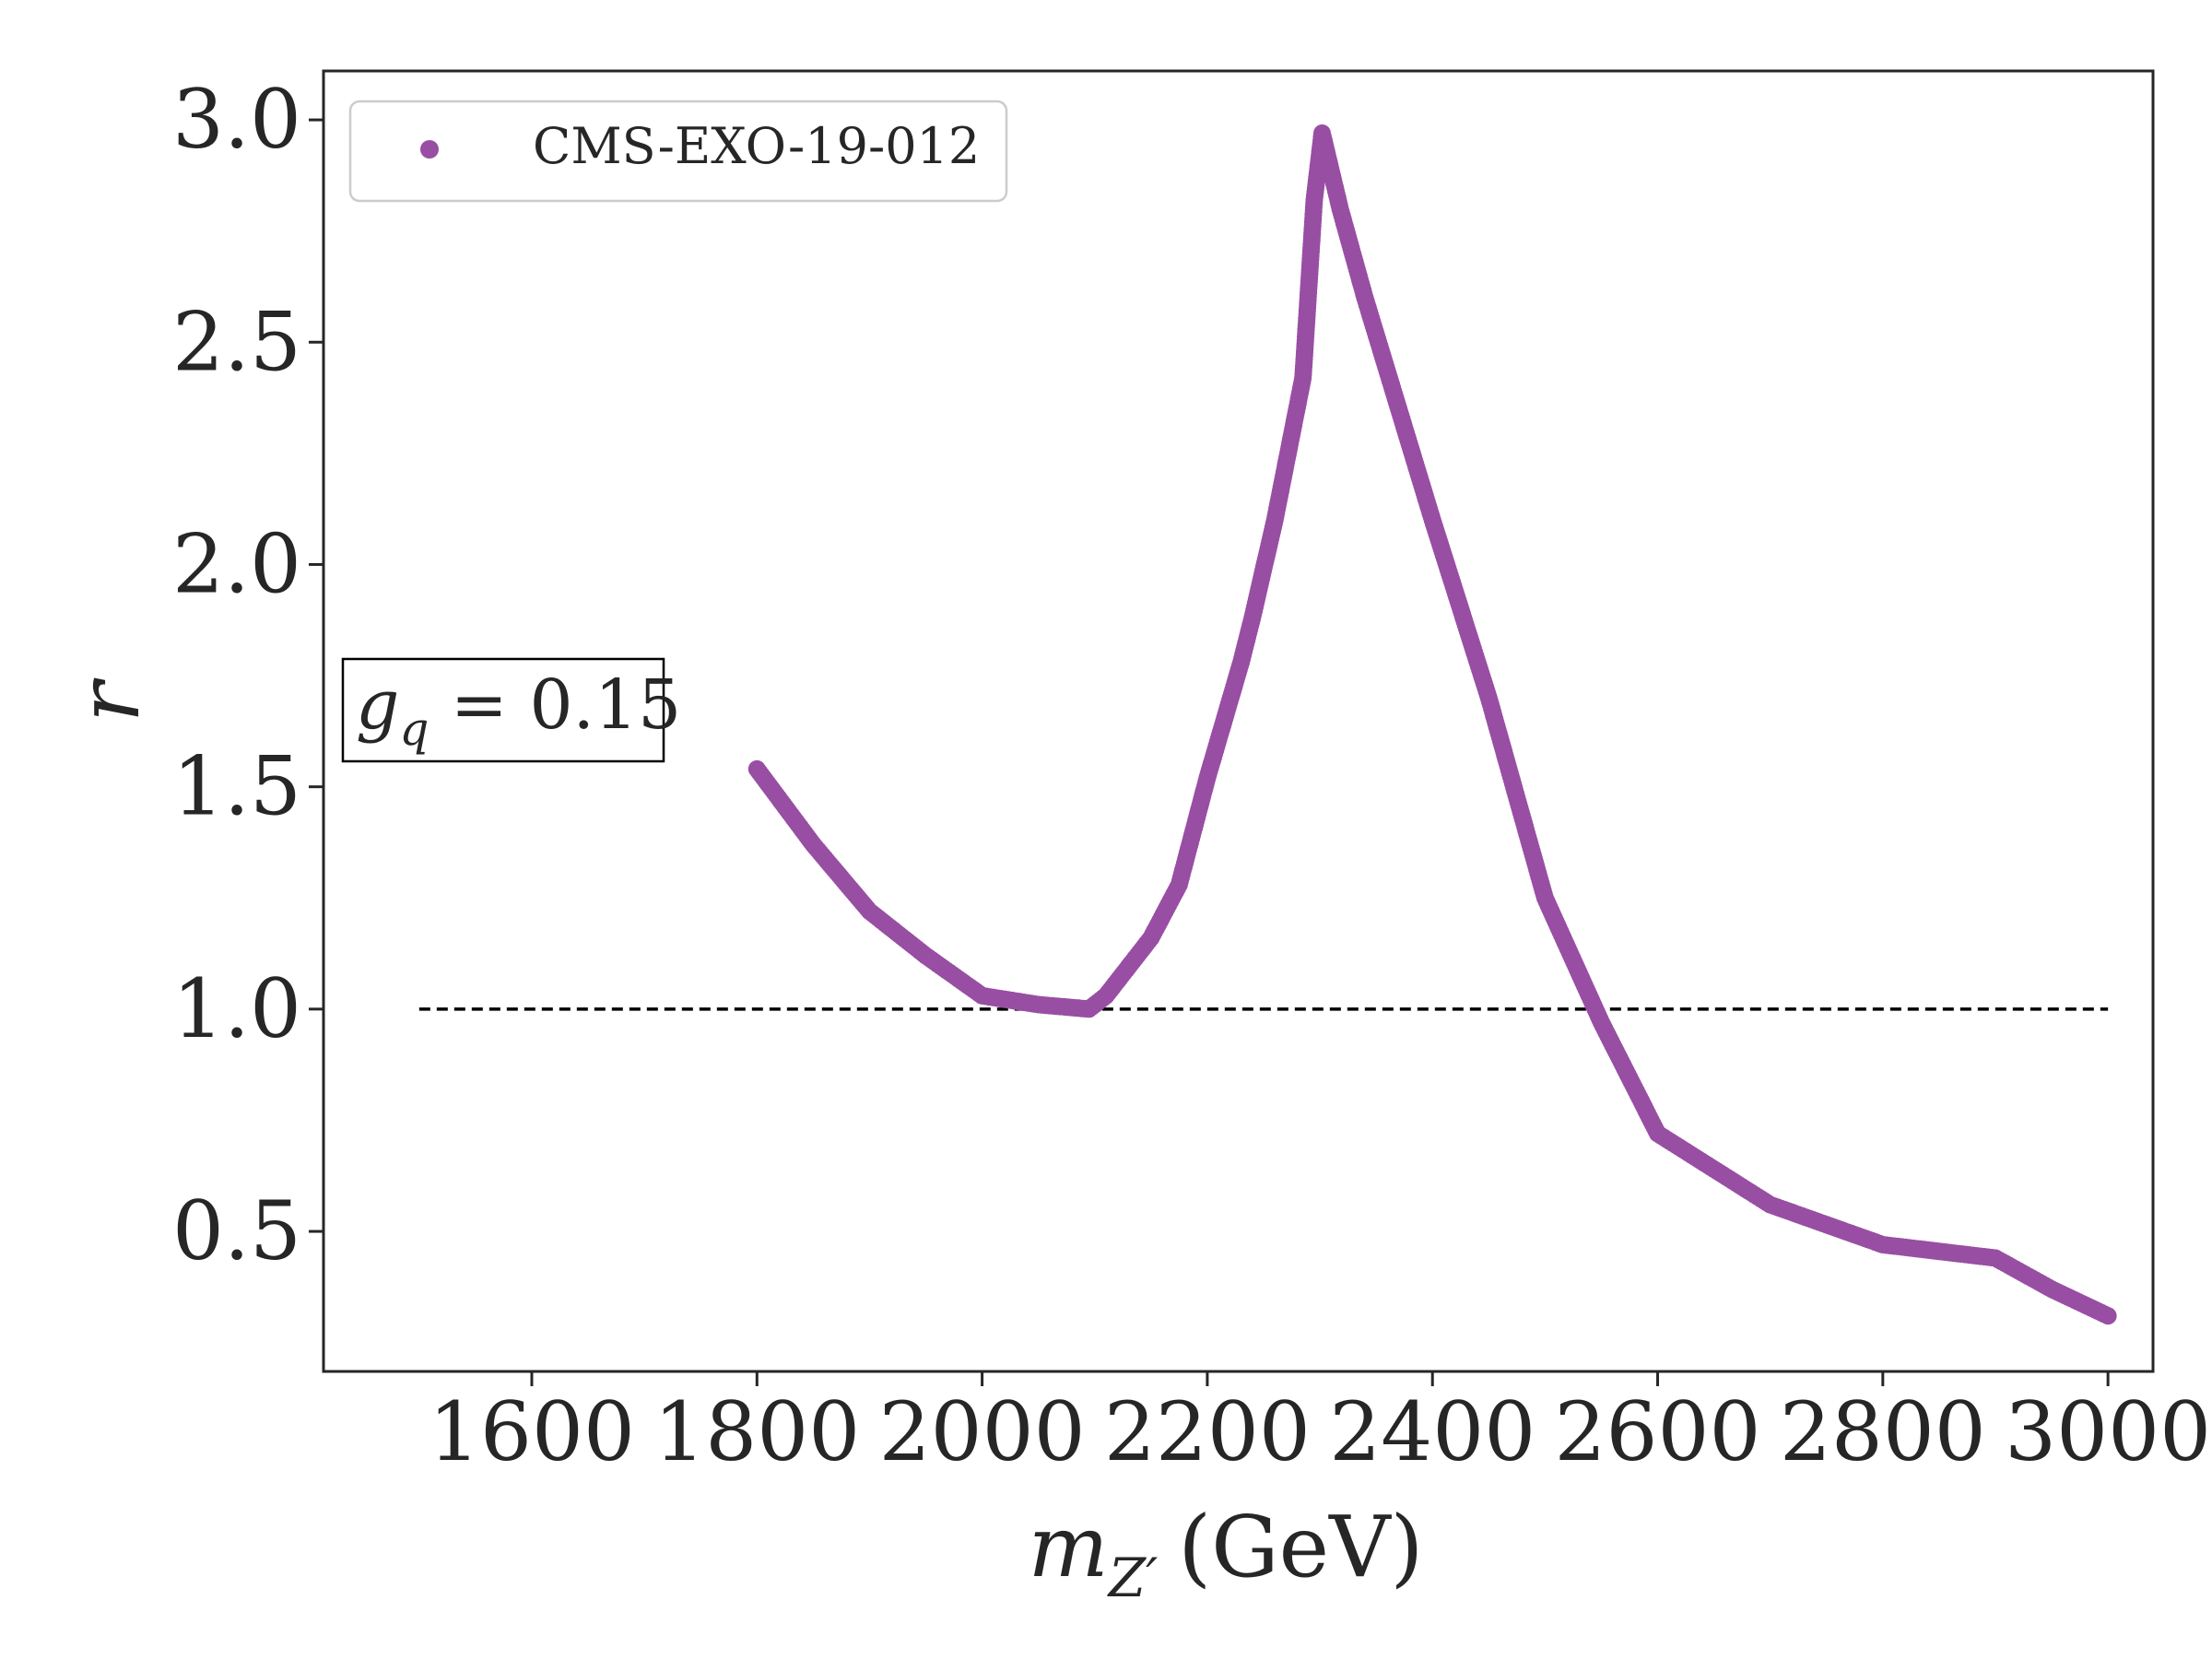 The height and width of the screenshot is (1659, 2212). What do you see at coordinates (756, 146) in the screenshot?
I see `legend-label: CMS-EXO-19-012` at bounding box center [756, 146].